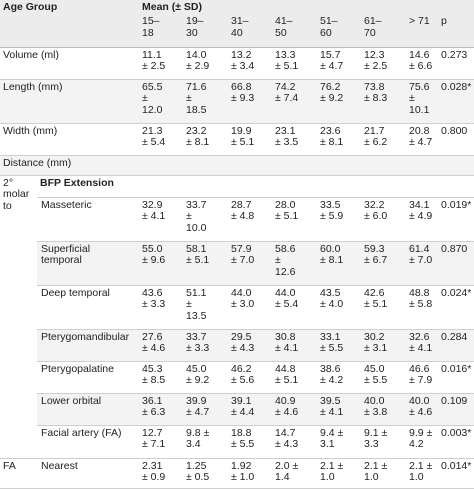  I want to click on row-value: 9.9 ± 4.2, so click(422, 442).